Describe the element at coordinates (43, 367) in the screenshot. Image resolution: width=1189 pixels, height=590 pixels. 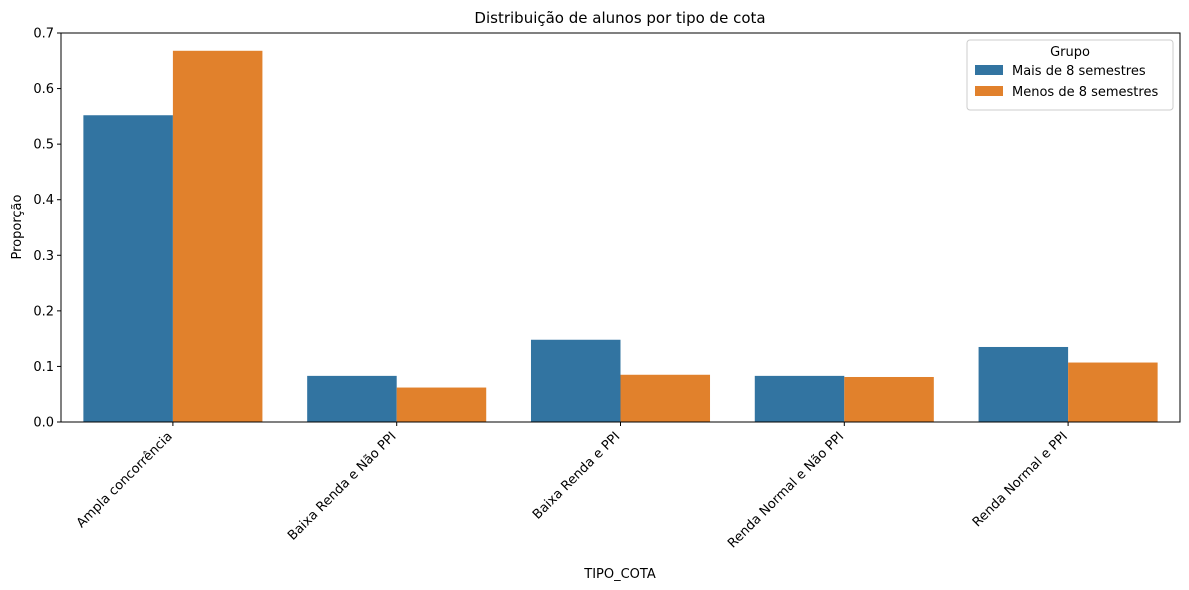
I see `y-tick-label: 0.1` at that location.